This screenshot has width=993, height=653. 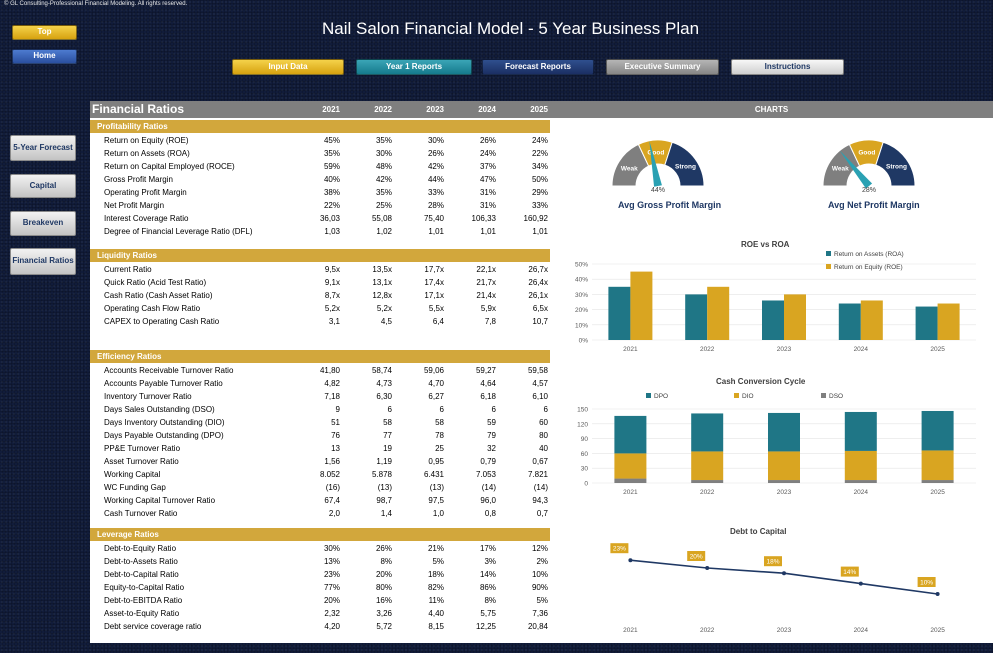 What do you see at coordinates (320, 548) in the screenshot?
I see `table-row: Debt-to-Equity Ratio 30% 26% 21% 17% 12%` at bounding box center [320, 548].